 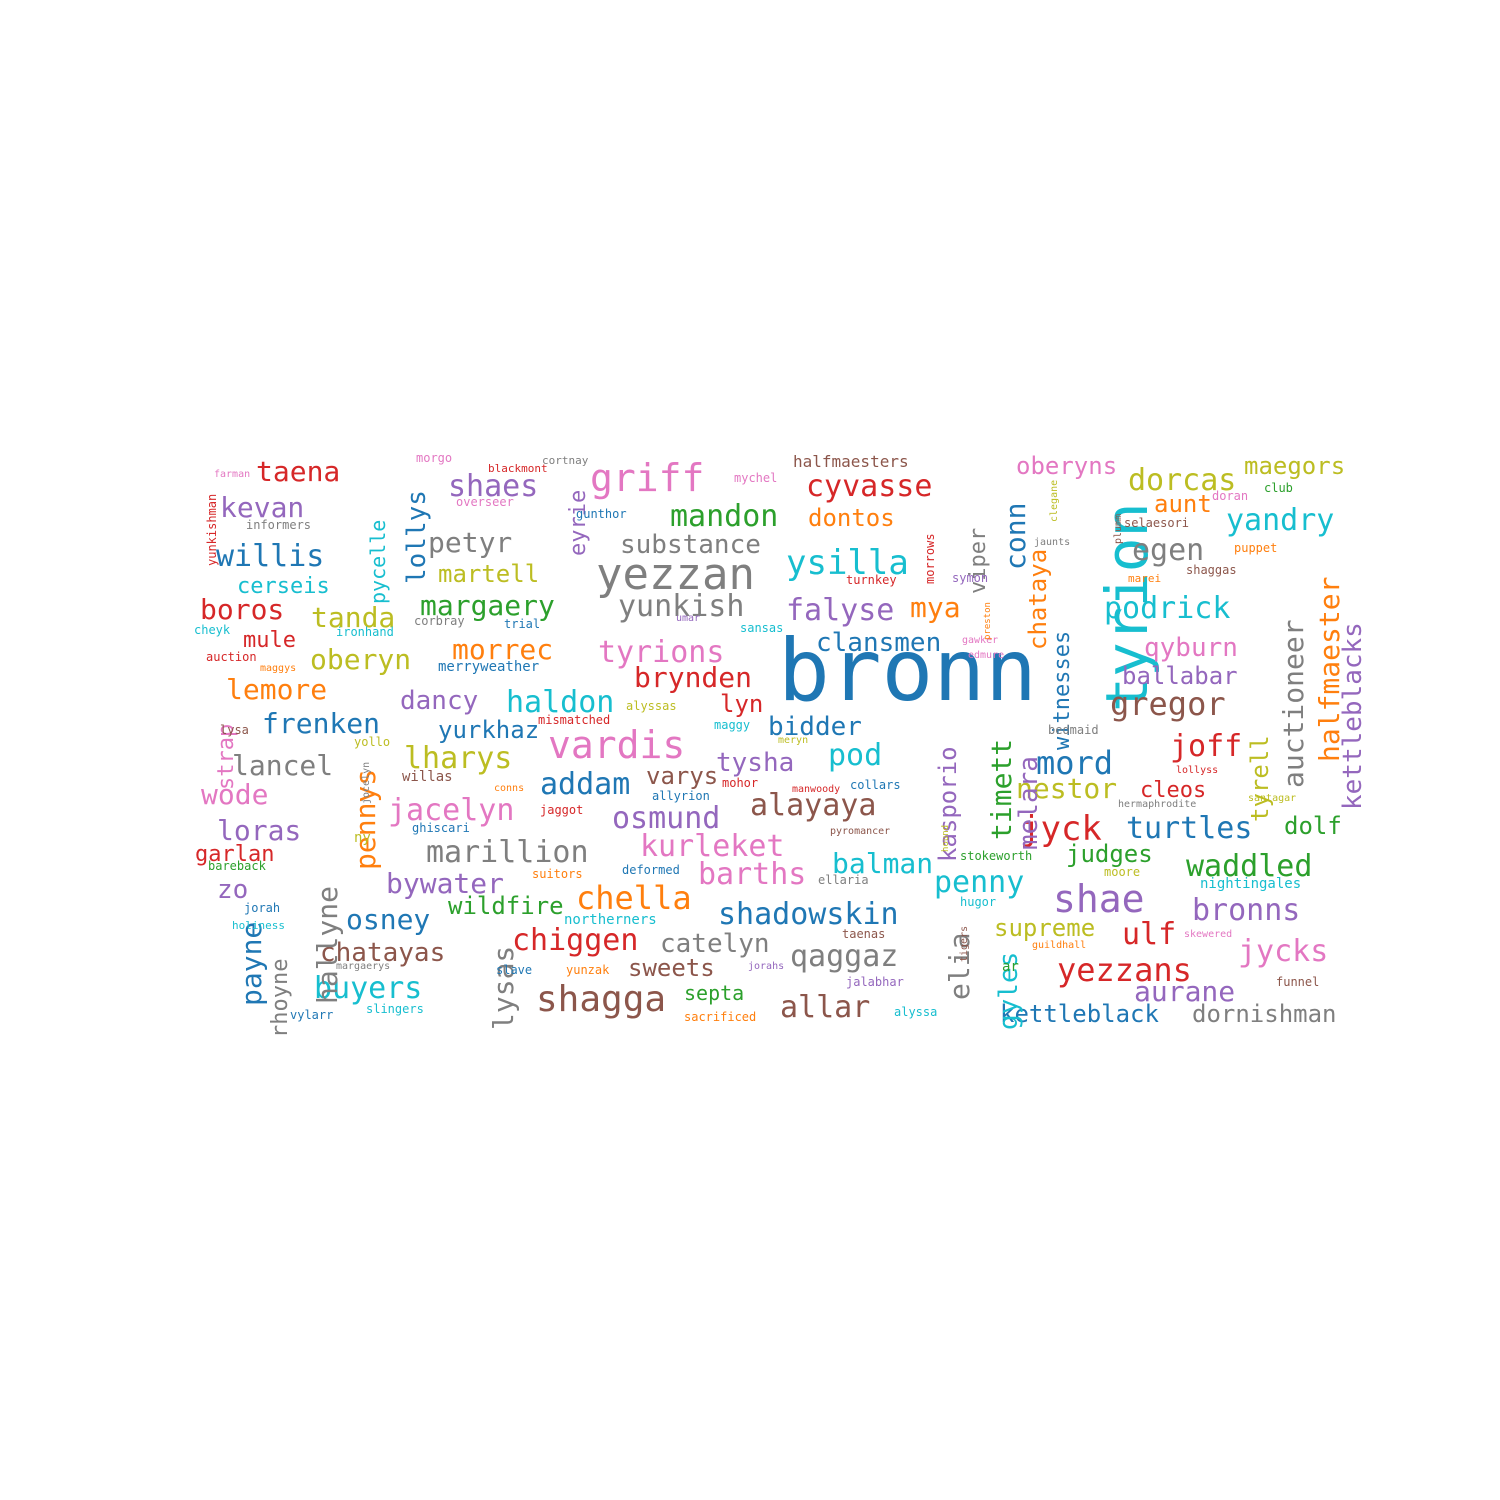 I want to click on word-corbray: corbray, so click(x=439, y=621).